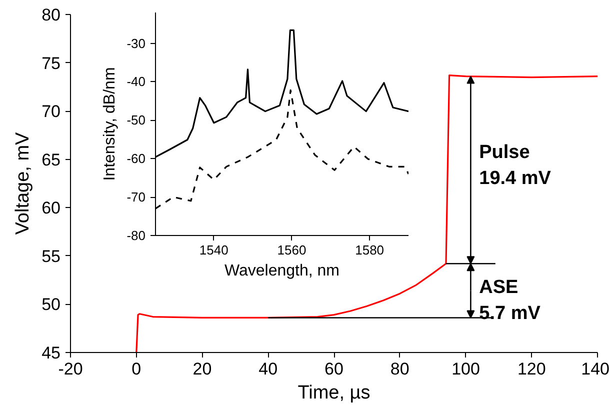  Describe the element at coordinates (202, 369) in the screenshot. I see `x-tick-label: 20` at that location.